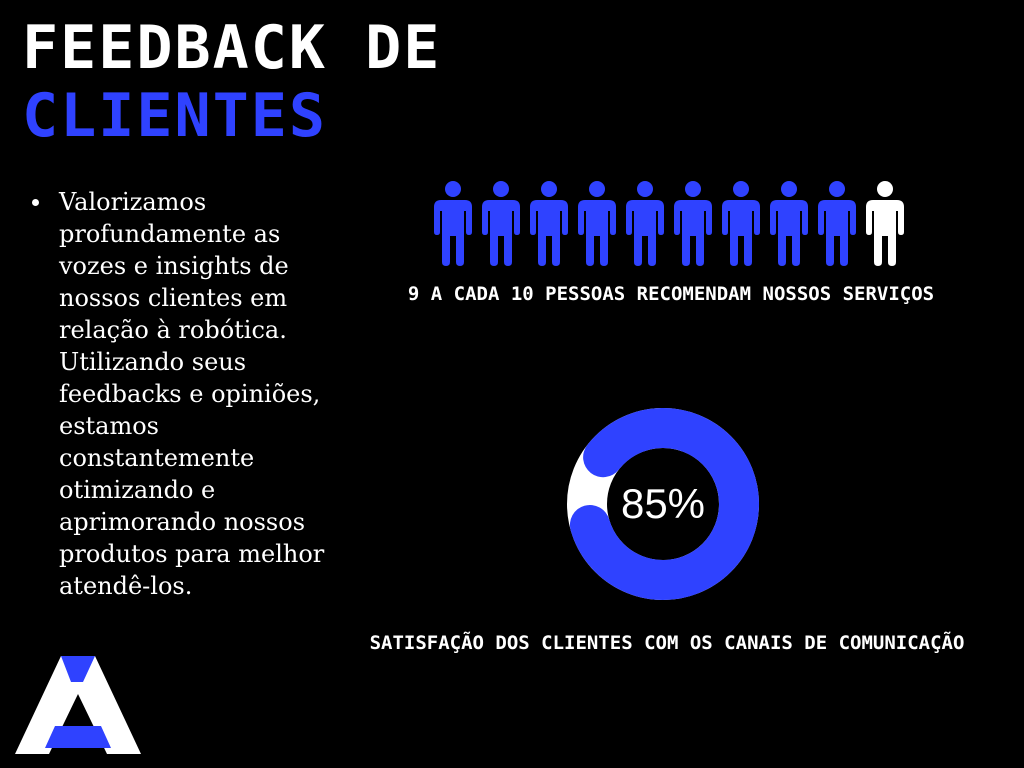 This screenshot has height=768, width=1024. I want to click on satisfaction-donut, so click(663, 504).